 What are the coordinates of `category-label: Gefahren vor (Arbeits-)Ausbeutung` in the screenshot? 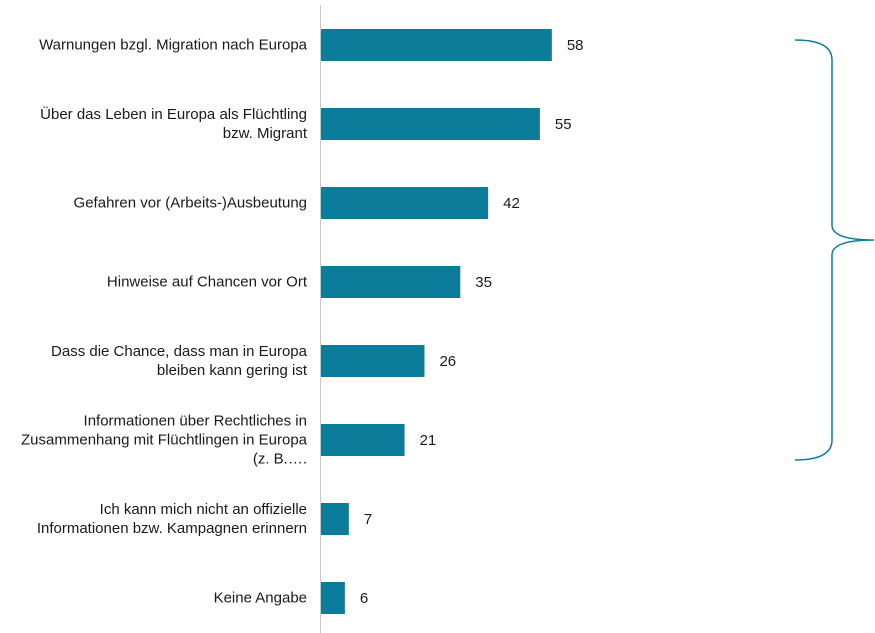 It's located at (190, 203).